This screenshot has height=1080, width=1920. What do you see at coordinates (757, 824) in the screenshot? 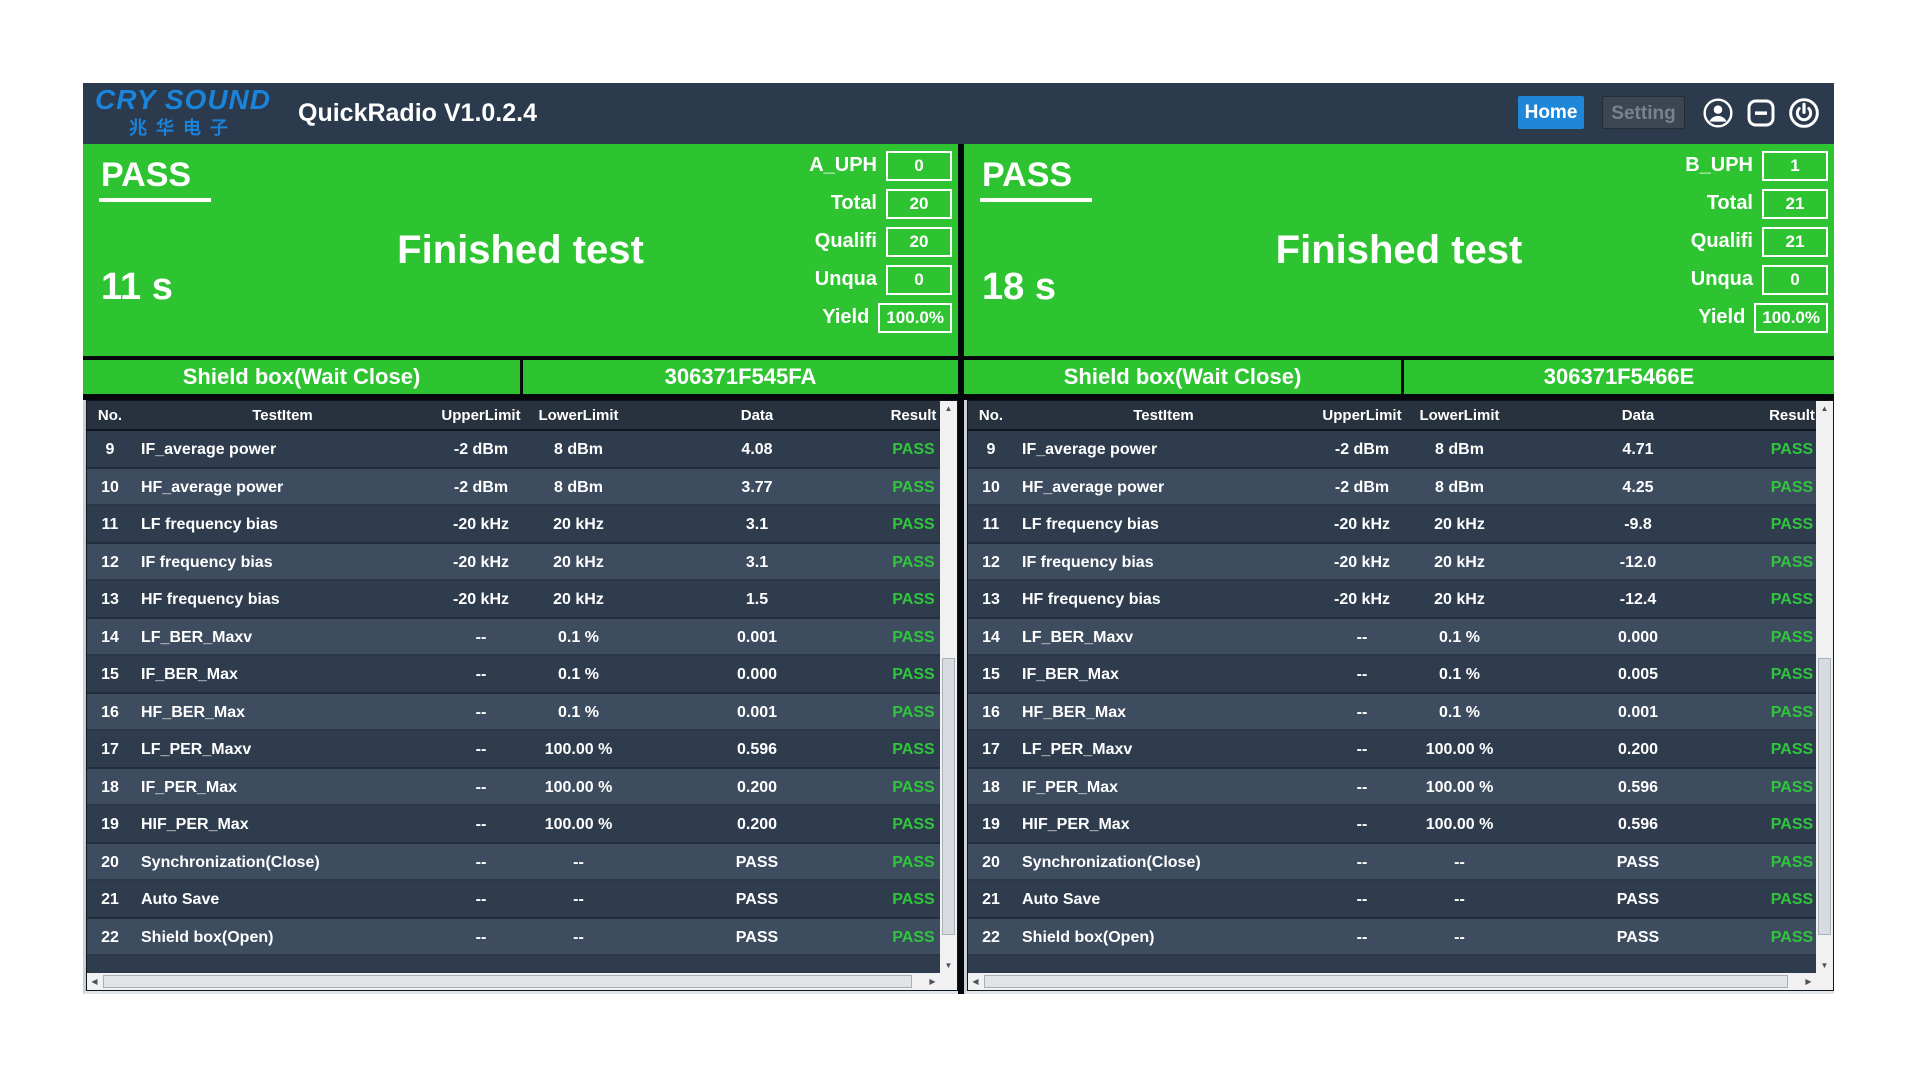
I see `cell-data: 0.200` at bounding box center [757, 824].